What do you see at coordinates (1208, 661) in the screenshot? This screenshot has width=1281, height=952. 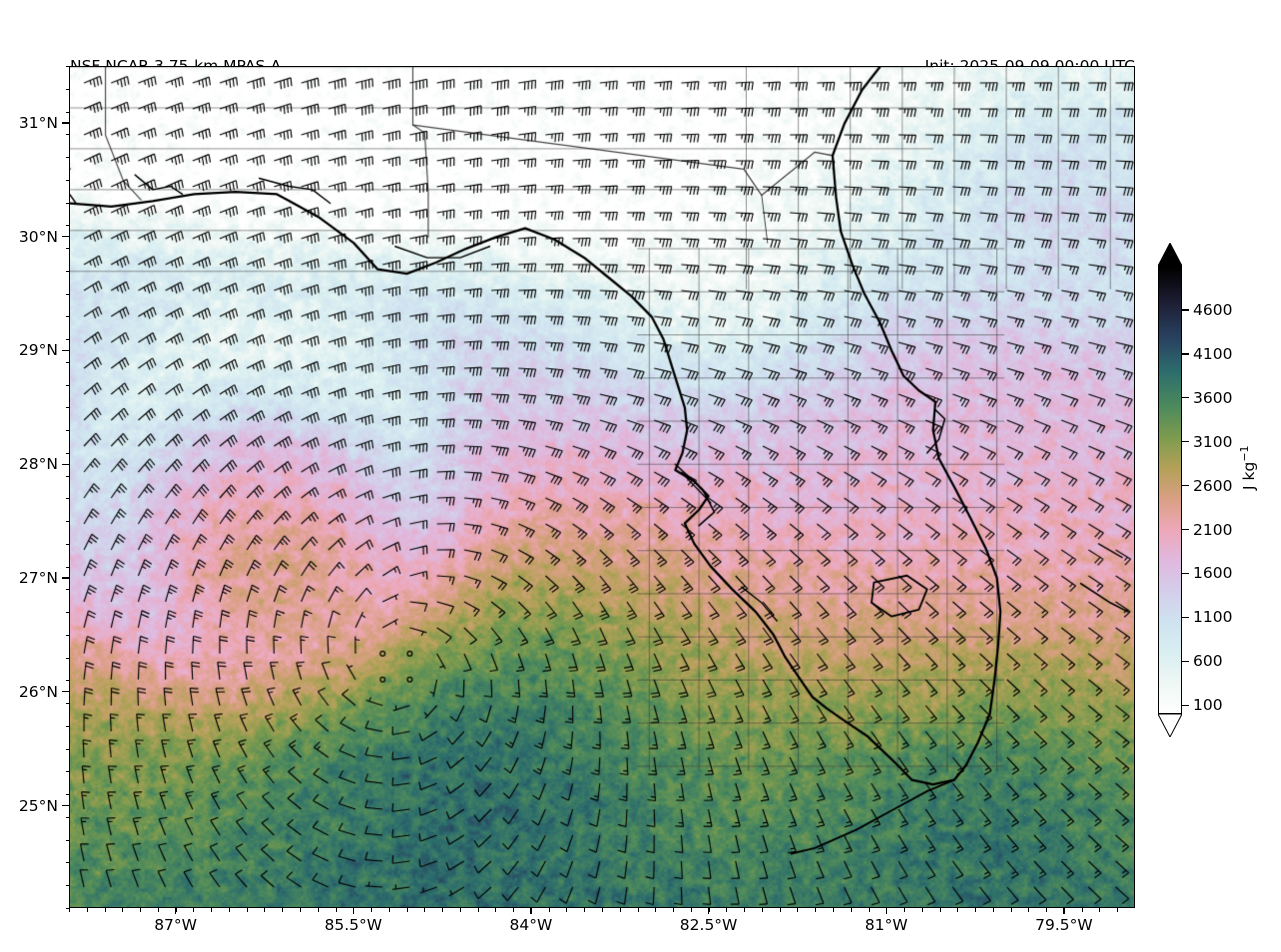 I see `colorbar-tick-label: 600` at bounding box center [1208, 661].